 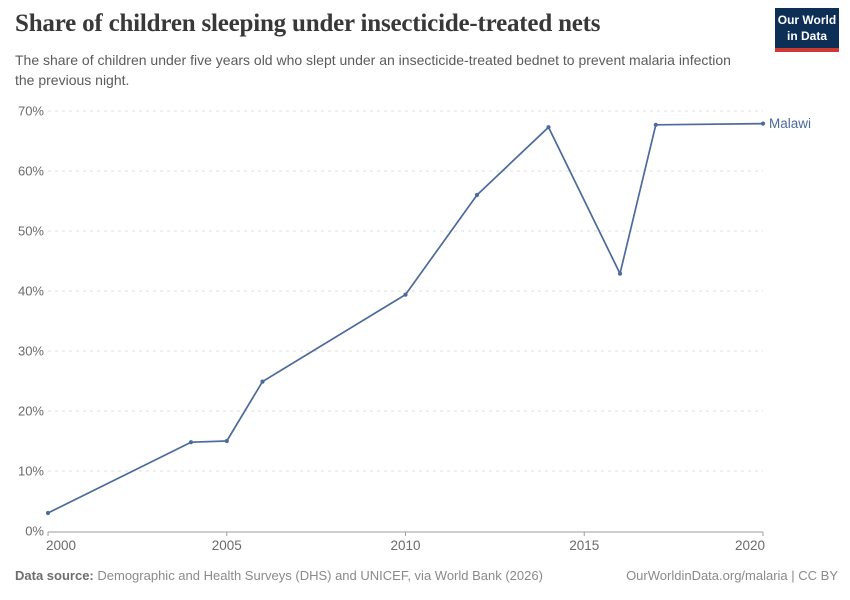 I want to click on series-label-malawi: Malawi, so click(x=790, y=123).